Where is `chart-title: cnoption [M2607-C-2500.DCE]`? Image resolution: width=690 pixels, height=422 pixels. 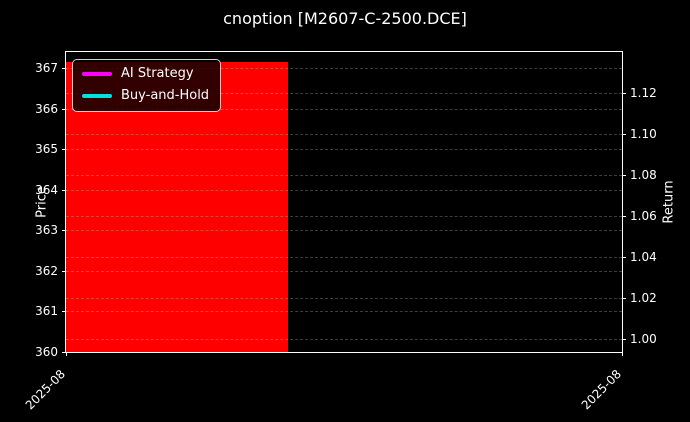 chart-title: cnoption [M2607-C-2500.DCE] is located at coordinates (345, 18).